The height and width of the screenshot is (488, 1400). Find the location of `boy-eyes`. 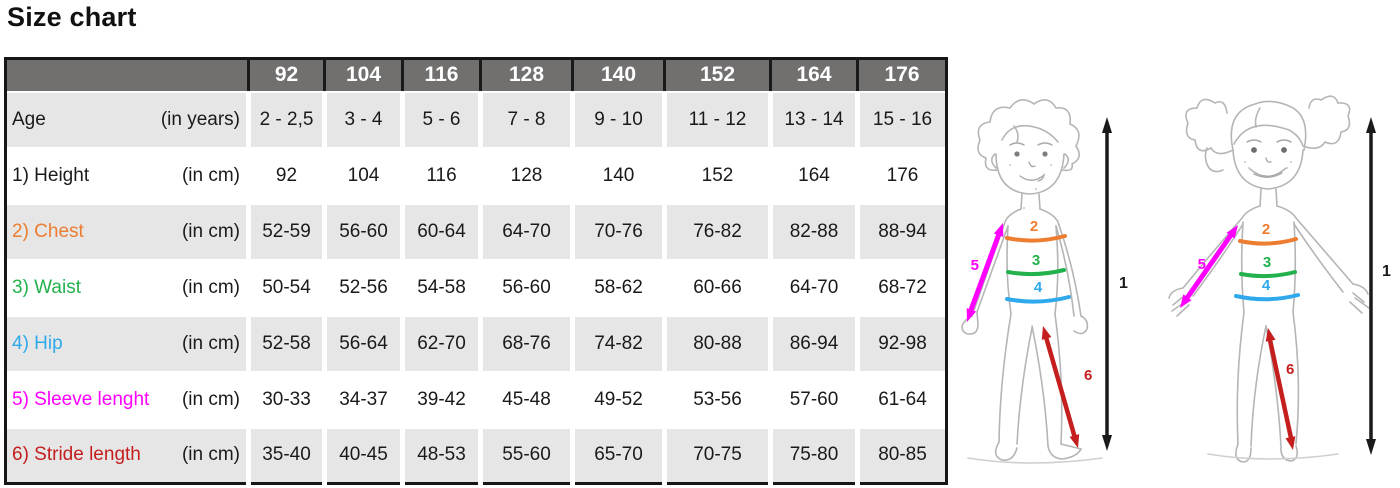

boy-eyes is located at coordinates (1031, 154).